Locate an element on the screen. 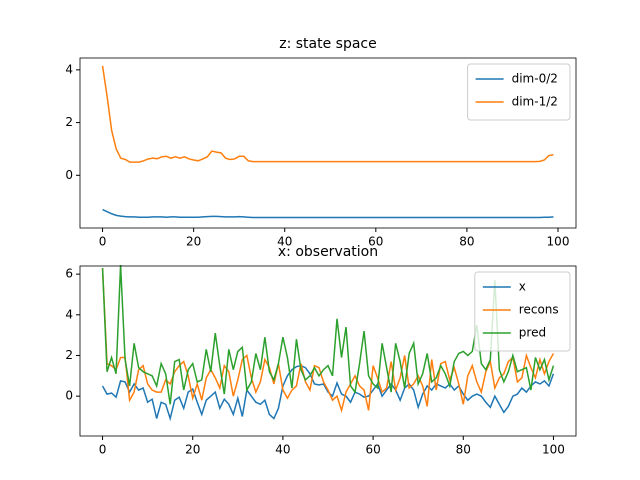  legend-label: dim-1/2 is located at coordinates (535, 102).